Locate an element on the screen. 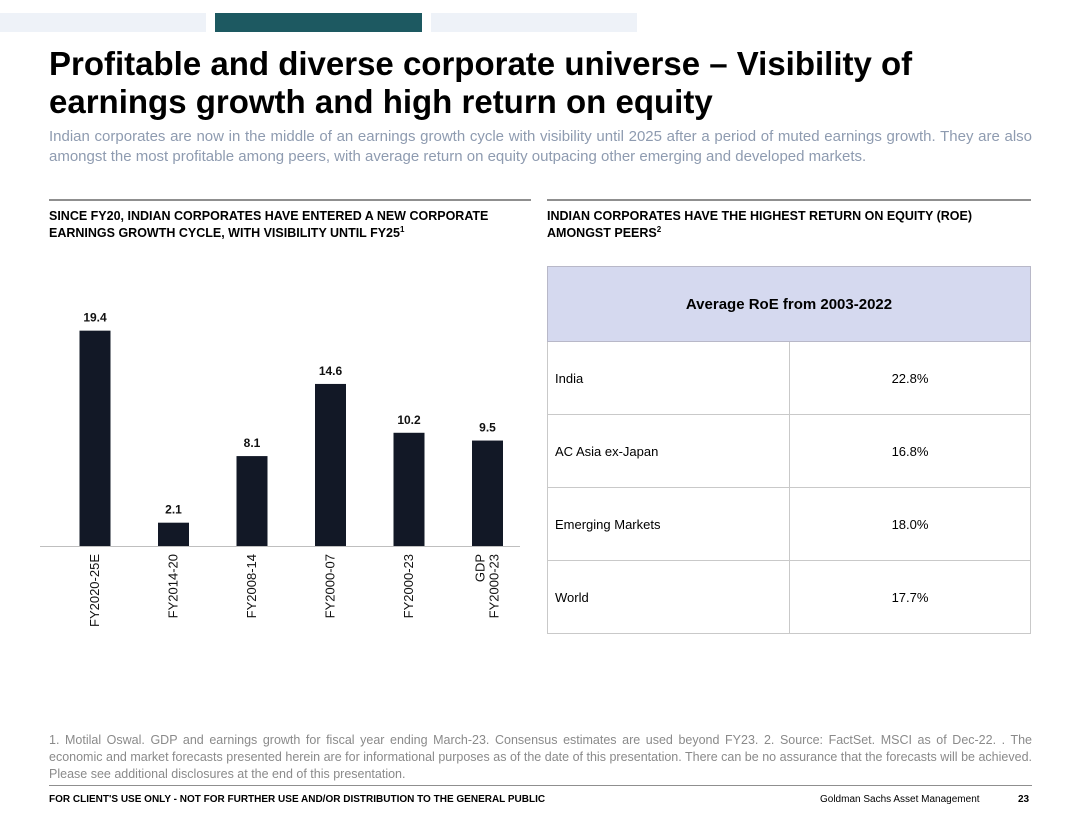 This screenshot has width=1080, height=835. table-cell-market: World is located at coordinates (668, 597).